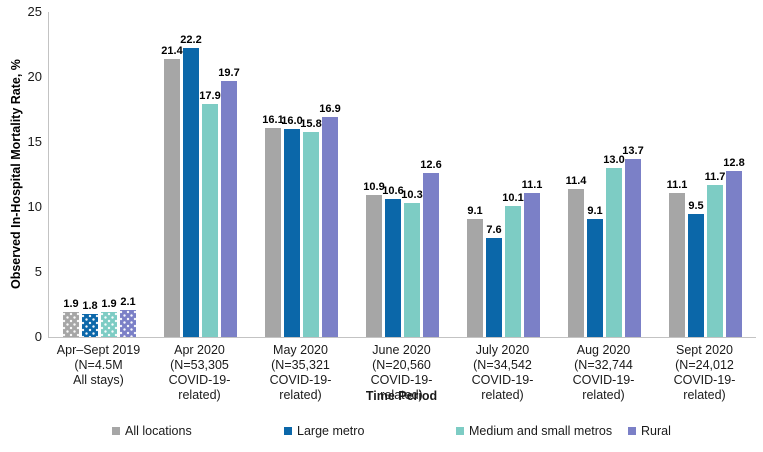 The height and width of the screenshot is (452, 763). Describe the element at coordinates (210, 96) in the screenshot. I see `bar-value-label: 17.9` at that location.